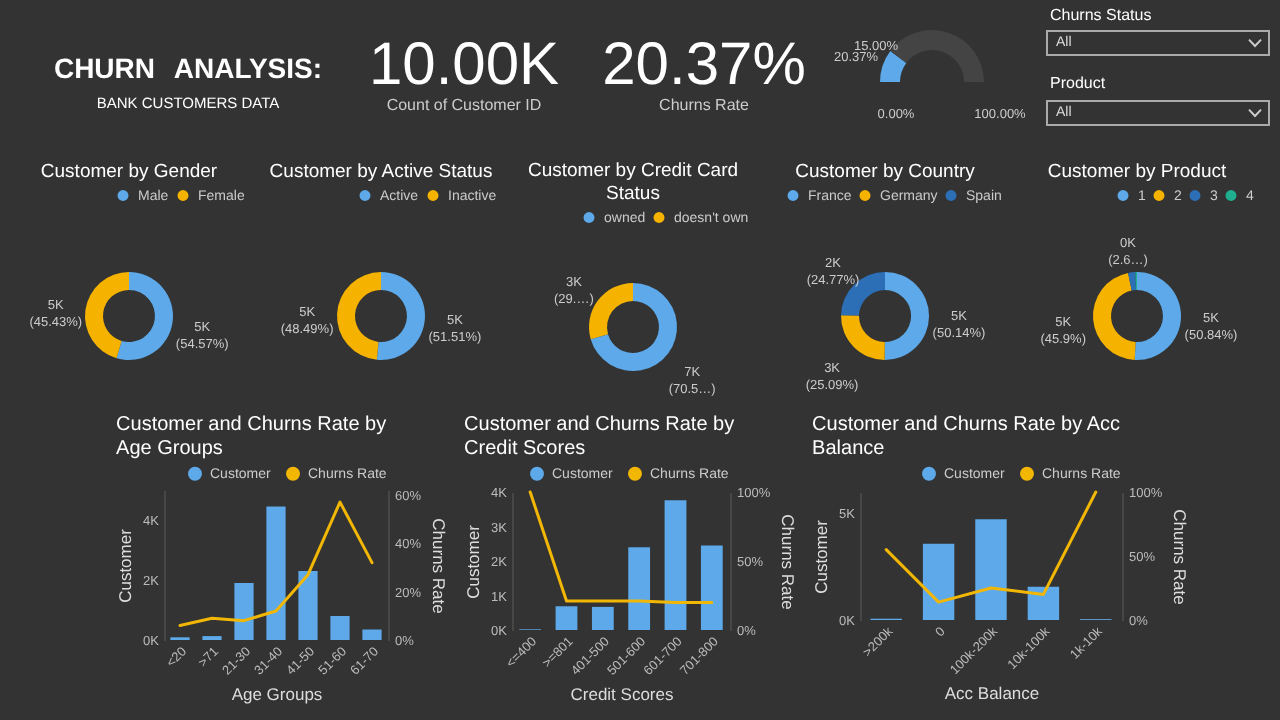 This screenshot has width=1280, height=720. What do you see at coordinates (188, 68) in the screenshot?
I see `text: CHURN ANALYSIS:` at bounding box center [188, 68].